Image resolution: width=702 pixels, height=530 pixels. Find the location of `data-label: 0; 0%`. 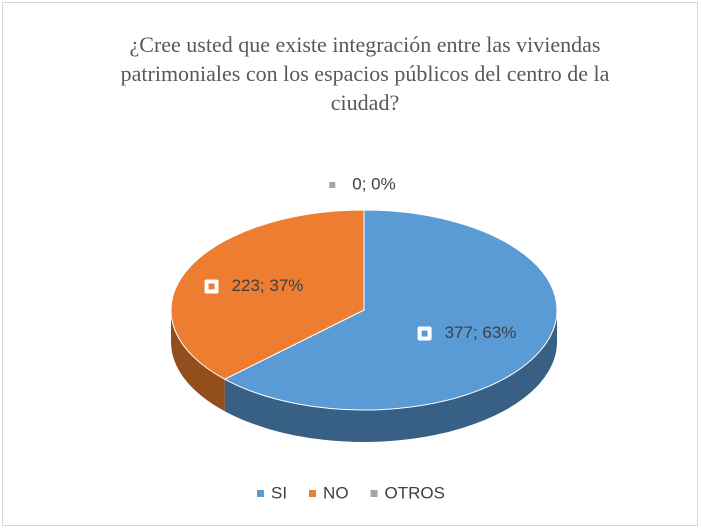

data-label: 0; 0% is located at coordinates (373, 183).